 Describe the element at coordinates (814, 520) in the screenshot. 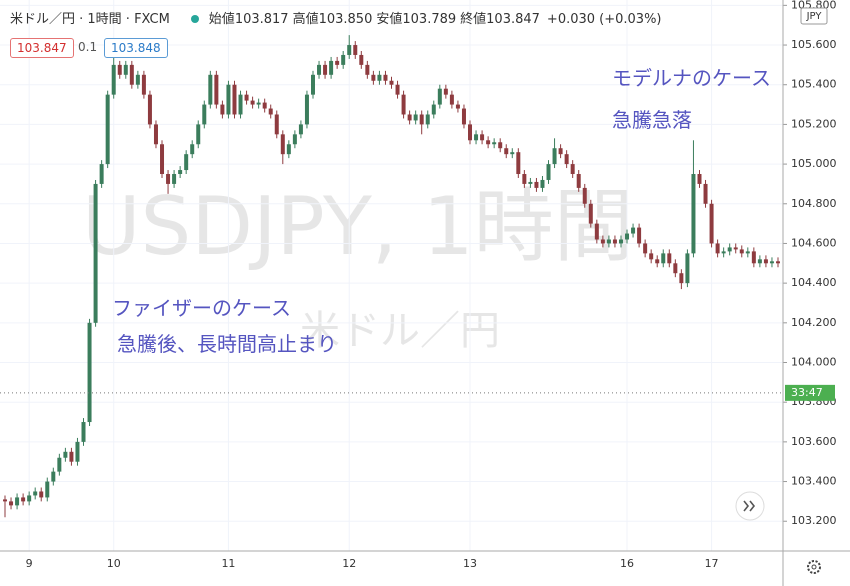

I see `y-tick-label: 103.200` at that location.